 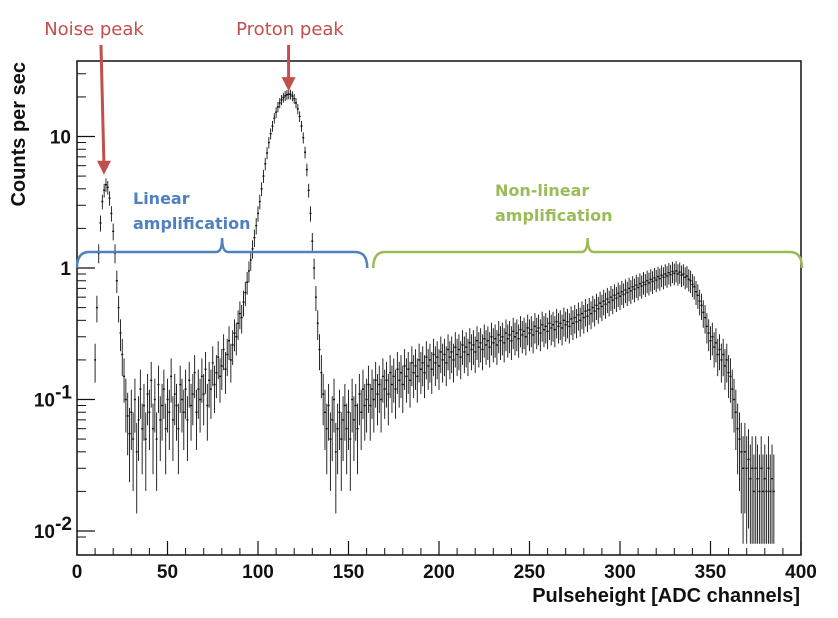 What do you see at coordinates (554, 215) in the screenshot?
I see `nonlinear-label-line2: amplification` at bounding box center [554, 215].